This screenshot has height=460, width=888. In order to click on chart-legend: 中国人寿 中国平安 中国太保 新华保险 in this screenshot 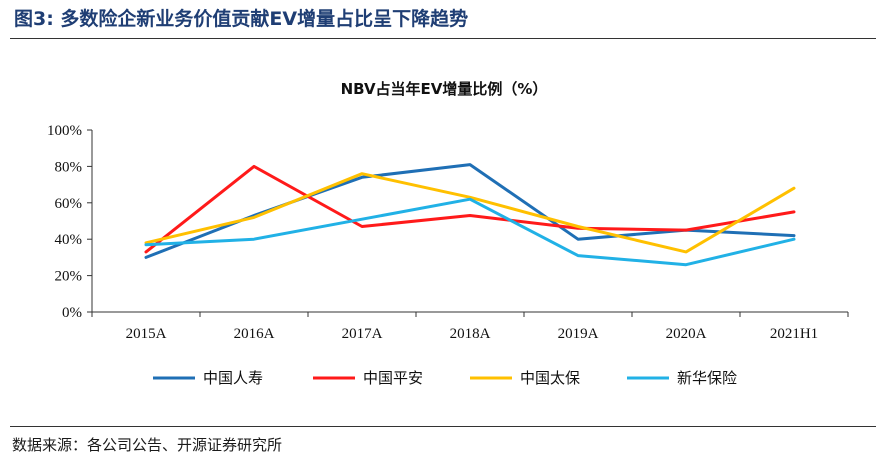, I will do `click(445, 378)`.